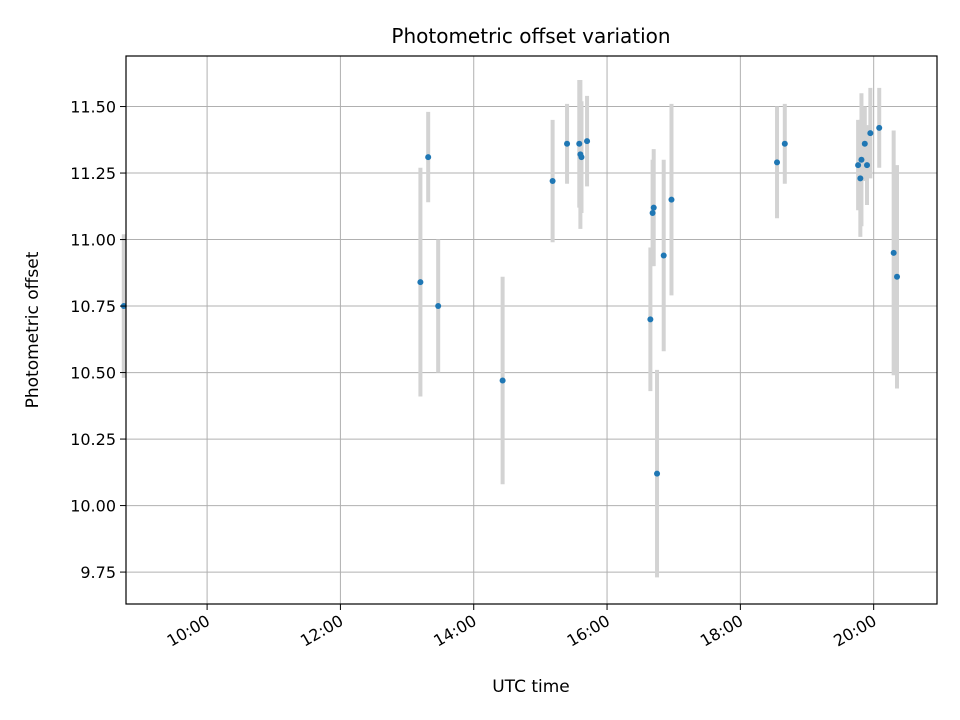 The image size is (960, 720). What do you see at coordinates (33, 329) in the screenshot?
I see `y-axis-title: Photometric offset` at bounding box center [33, 329].